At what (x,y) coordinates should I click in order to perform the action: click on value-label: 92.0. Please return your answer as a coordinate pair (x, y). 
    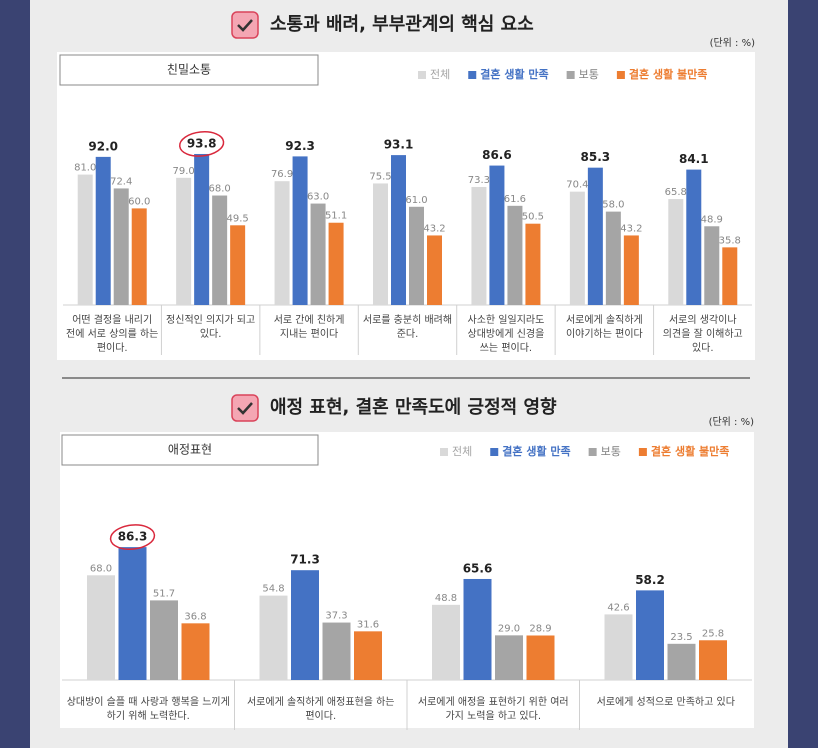
    Looking at the image, I should click on (103, 146).